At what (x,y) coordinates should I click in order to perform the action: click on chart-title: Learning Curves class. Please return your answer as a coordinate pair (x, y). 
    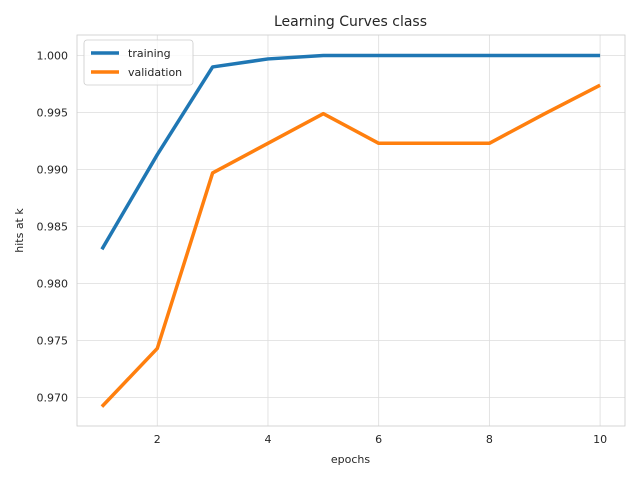
    Looking at the image, I should click on (350, 22).